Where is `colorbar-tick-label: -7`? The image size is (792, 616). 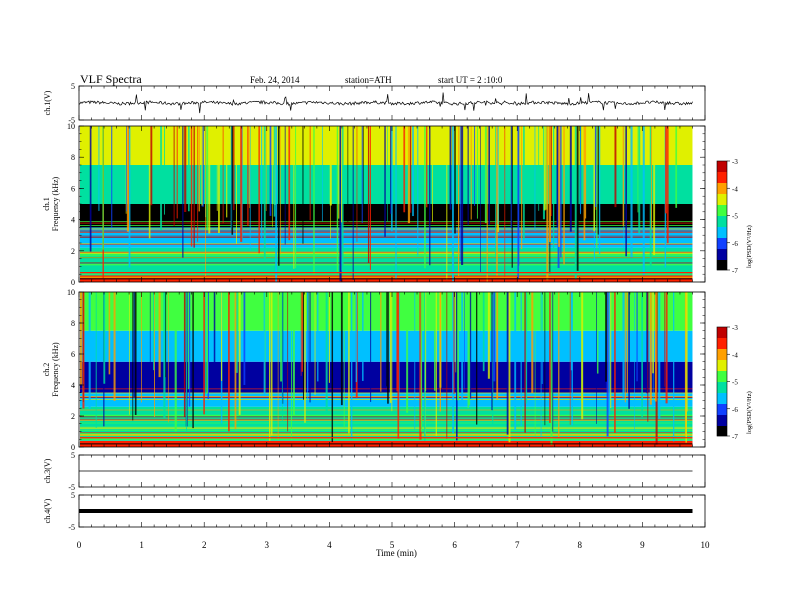 colorbar-tick-label: -7 is located at coordinates (735, 271).